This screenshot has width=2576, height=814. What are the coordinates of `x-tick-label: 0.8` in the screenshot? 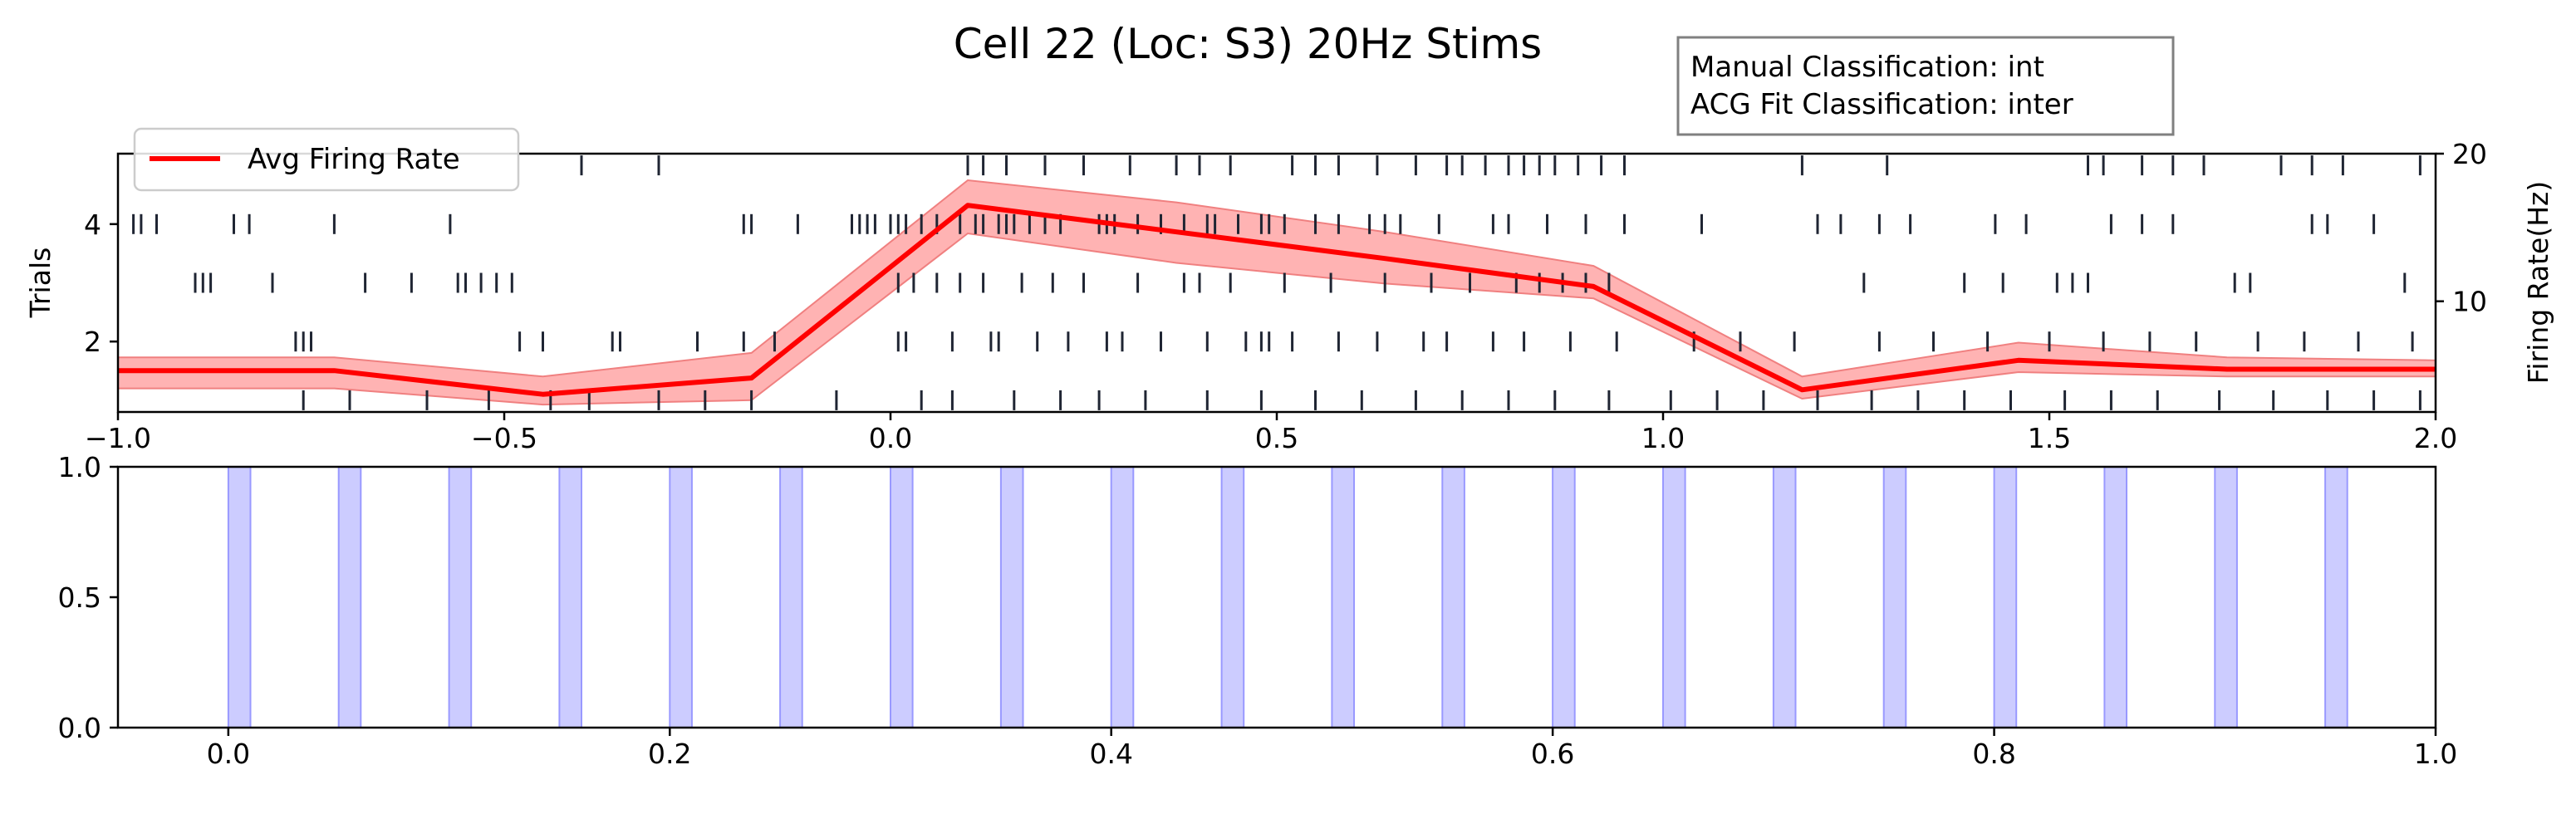 It's located at (1993, 754).